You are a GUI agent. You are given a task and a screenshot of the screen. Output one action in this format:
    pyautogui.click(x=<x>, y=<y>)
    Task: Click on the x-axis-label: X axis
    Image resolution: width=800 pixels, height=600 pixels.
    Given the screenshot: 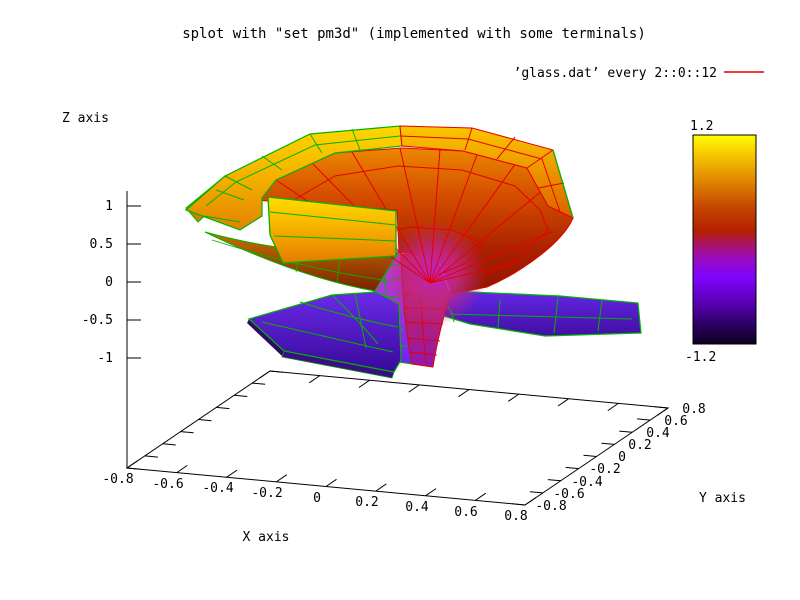 What is the action you would take?
    pyautogui.click(x=266, y=537)
    